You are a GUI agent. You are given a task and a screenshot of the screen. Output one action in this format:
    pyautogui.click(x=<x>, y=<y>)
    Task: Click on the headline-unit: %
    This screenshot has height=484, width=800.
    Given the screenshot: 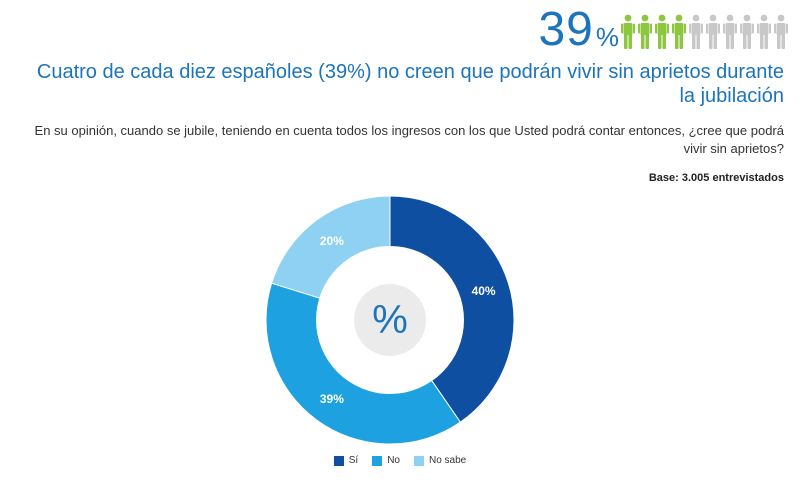 What is the action you would take?
    pyautogui.click(x=607, y=37)
    